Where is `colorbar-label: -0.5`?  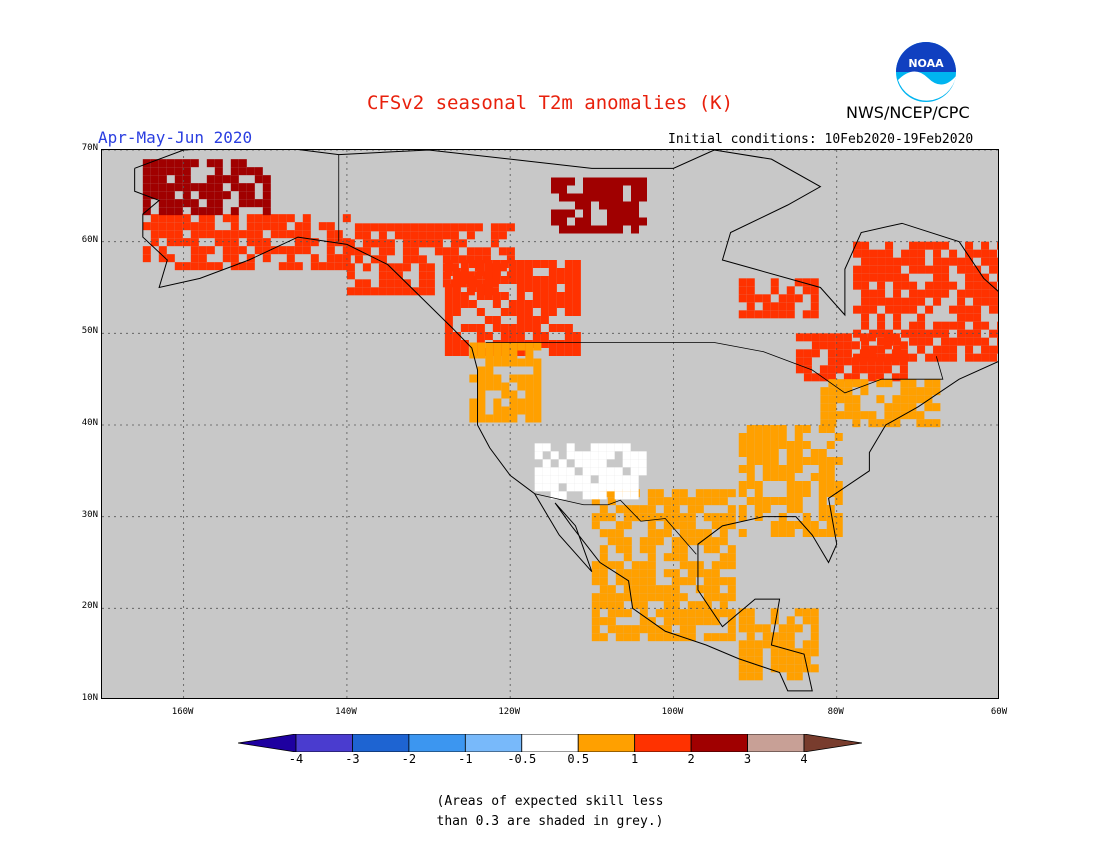
colorbar-label: -0.5 is located at coordinates (522, 759).